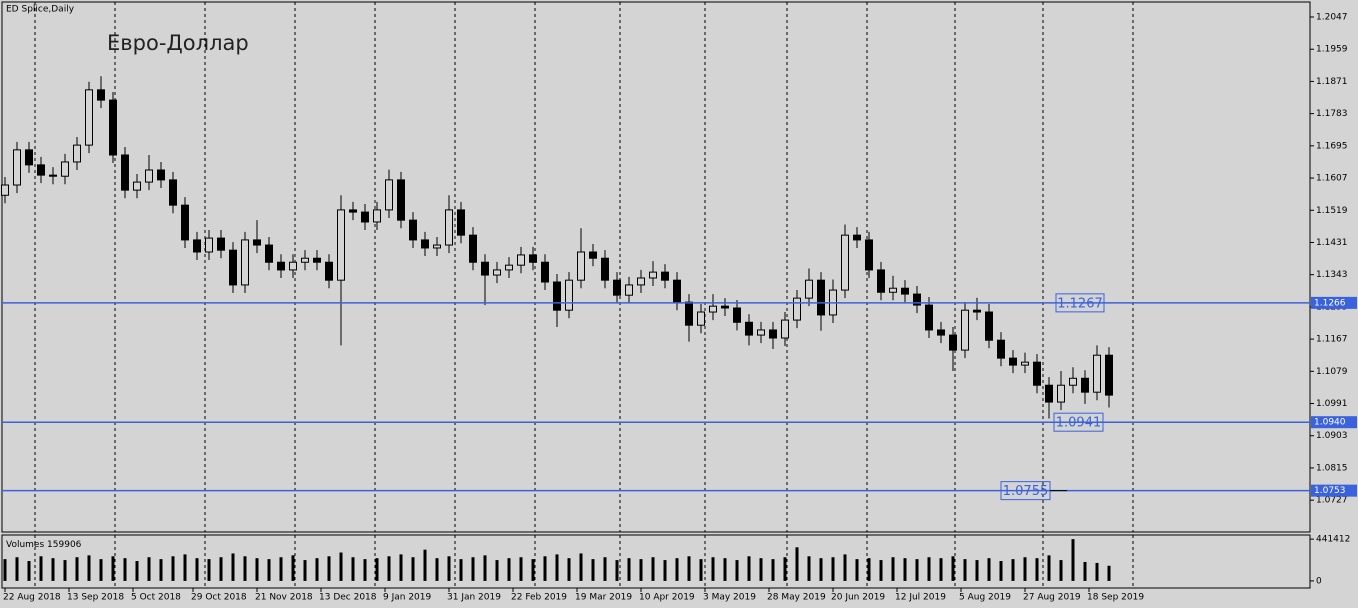  Describe the element at coordinates (1332, 114) in the screenshot. I see `y-tick-label: 1.1783` at that location.